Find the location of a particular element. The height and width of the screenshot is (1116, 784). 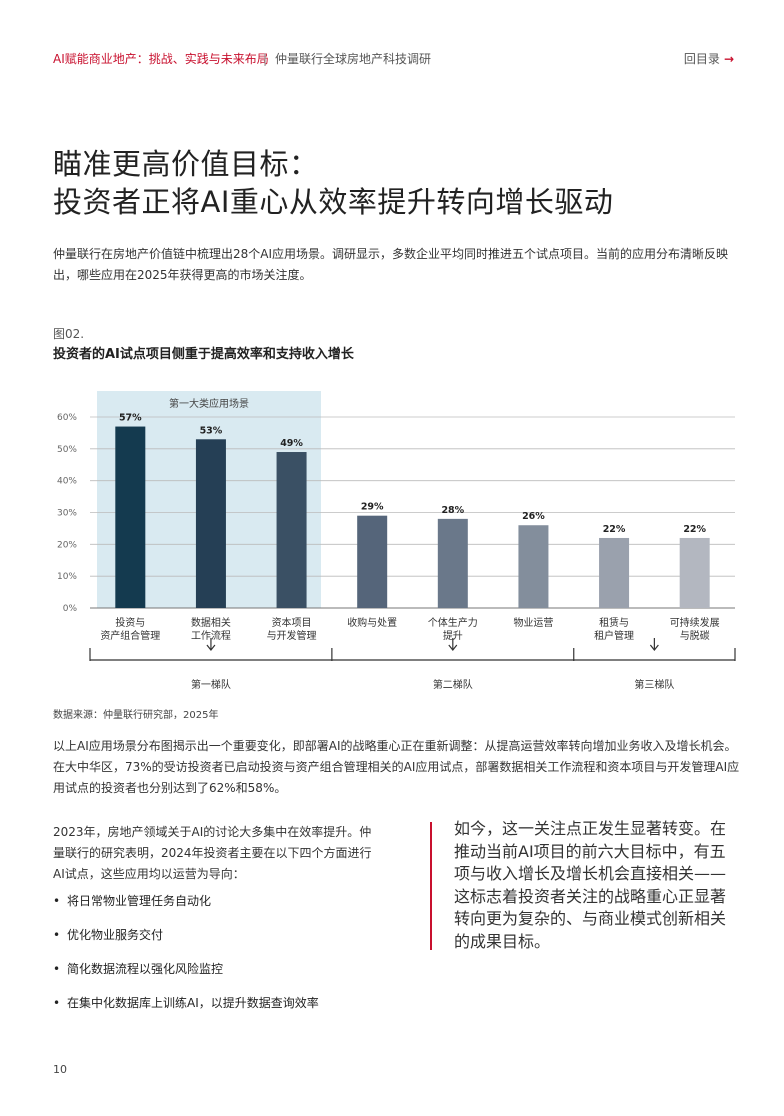

arrow-right-icon: → is located at coordinates (728, 59).